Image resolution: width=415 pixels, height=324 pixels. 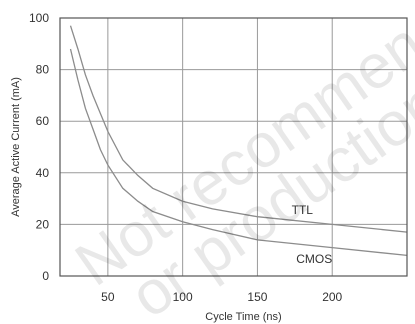 I want to click on y-tick-label: 0, so click(x=45, y=276).